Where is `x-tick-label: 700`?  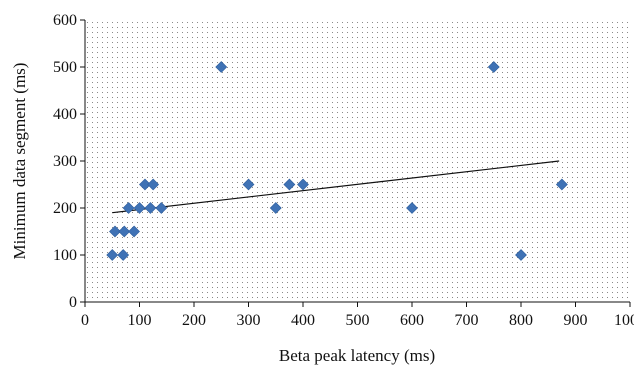
x-tick-label: 700 is located at coordinates (467, 320).